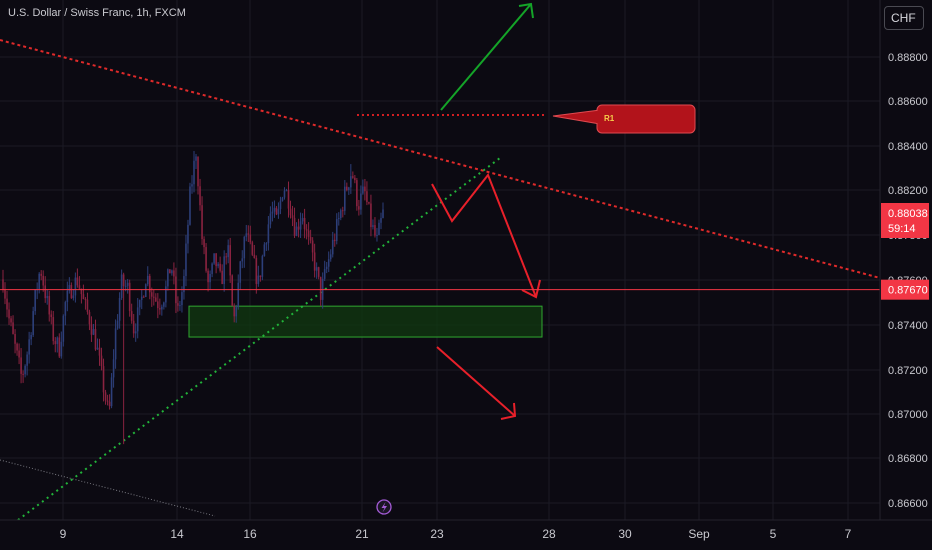 Image resolution: width=932 pixels, height=550 pixels. Describe the element at coordinates (108, 488) in the screenshot. I see `faint-trendline` at that location.